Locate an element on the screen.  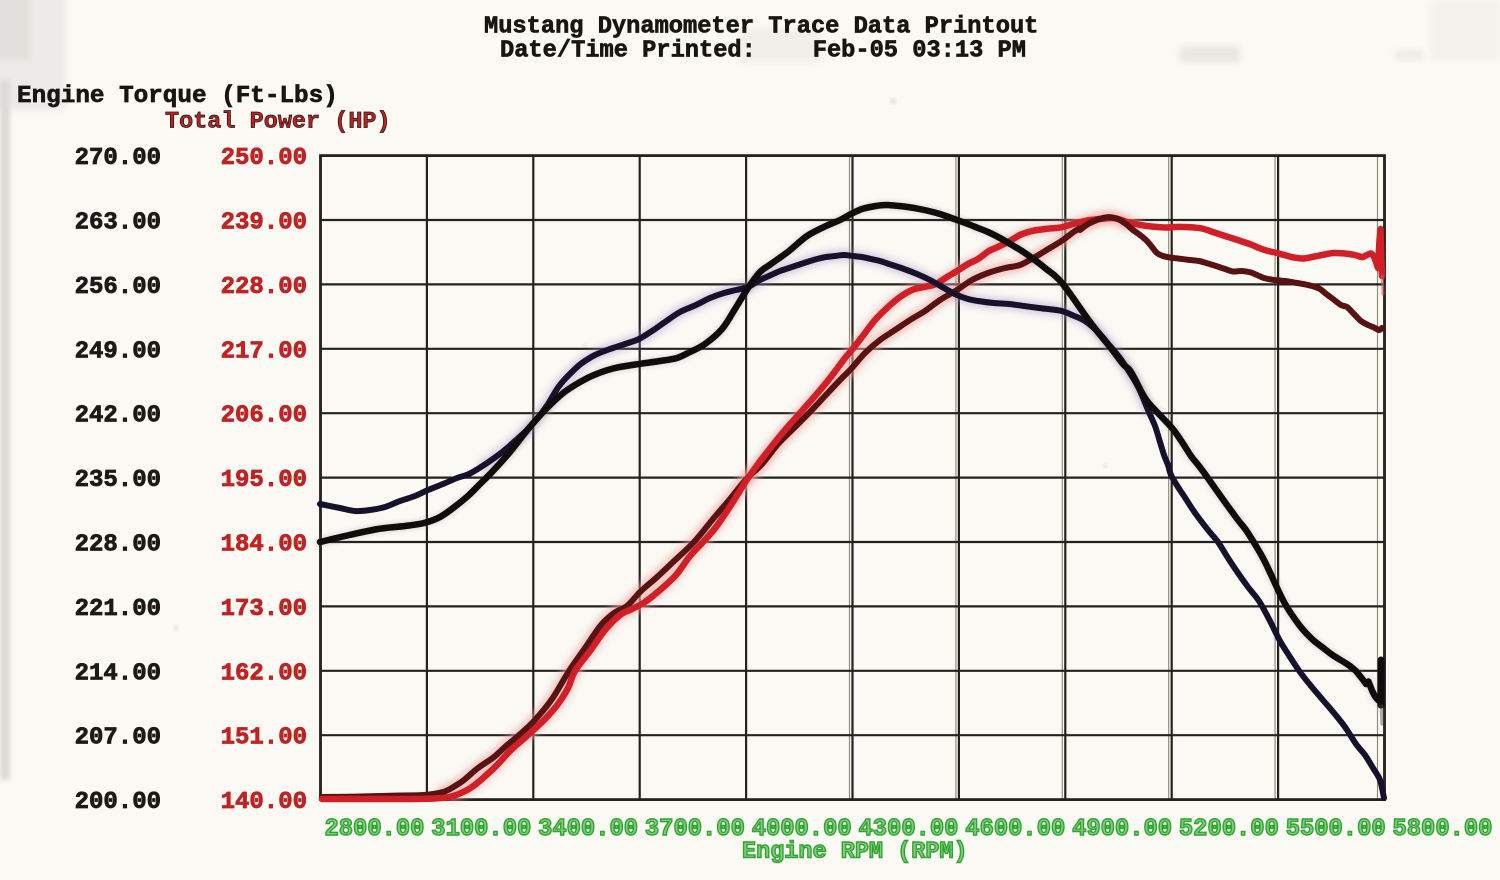
svg-text: 195.00 is located at coordinates (264, 480).